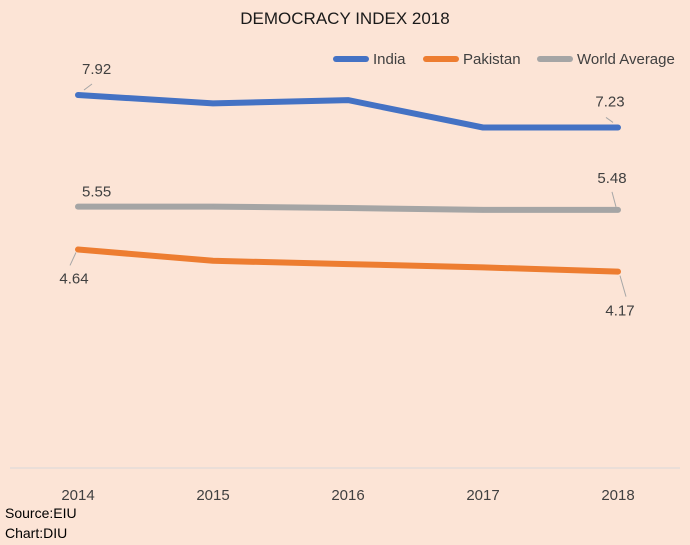 The width and height of the screenshot is (690, 545). Describe the element at coordinates (88, 87) in the screenshot. I see `data-label-leader-india-2014` at that location.